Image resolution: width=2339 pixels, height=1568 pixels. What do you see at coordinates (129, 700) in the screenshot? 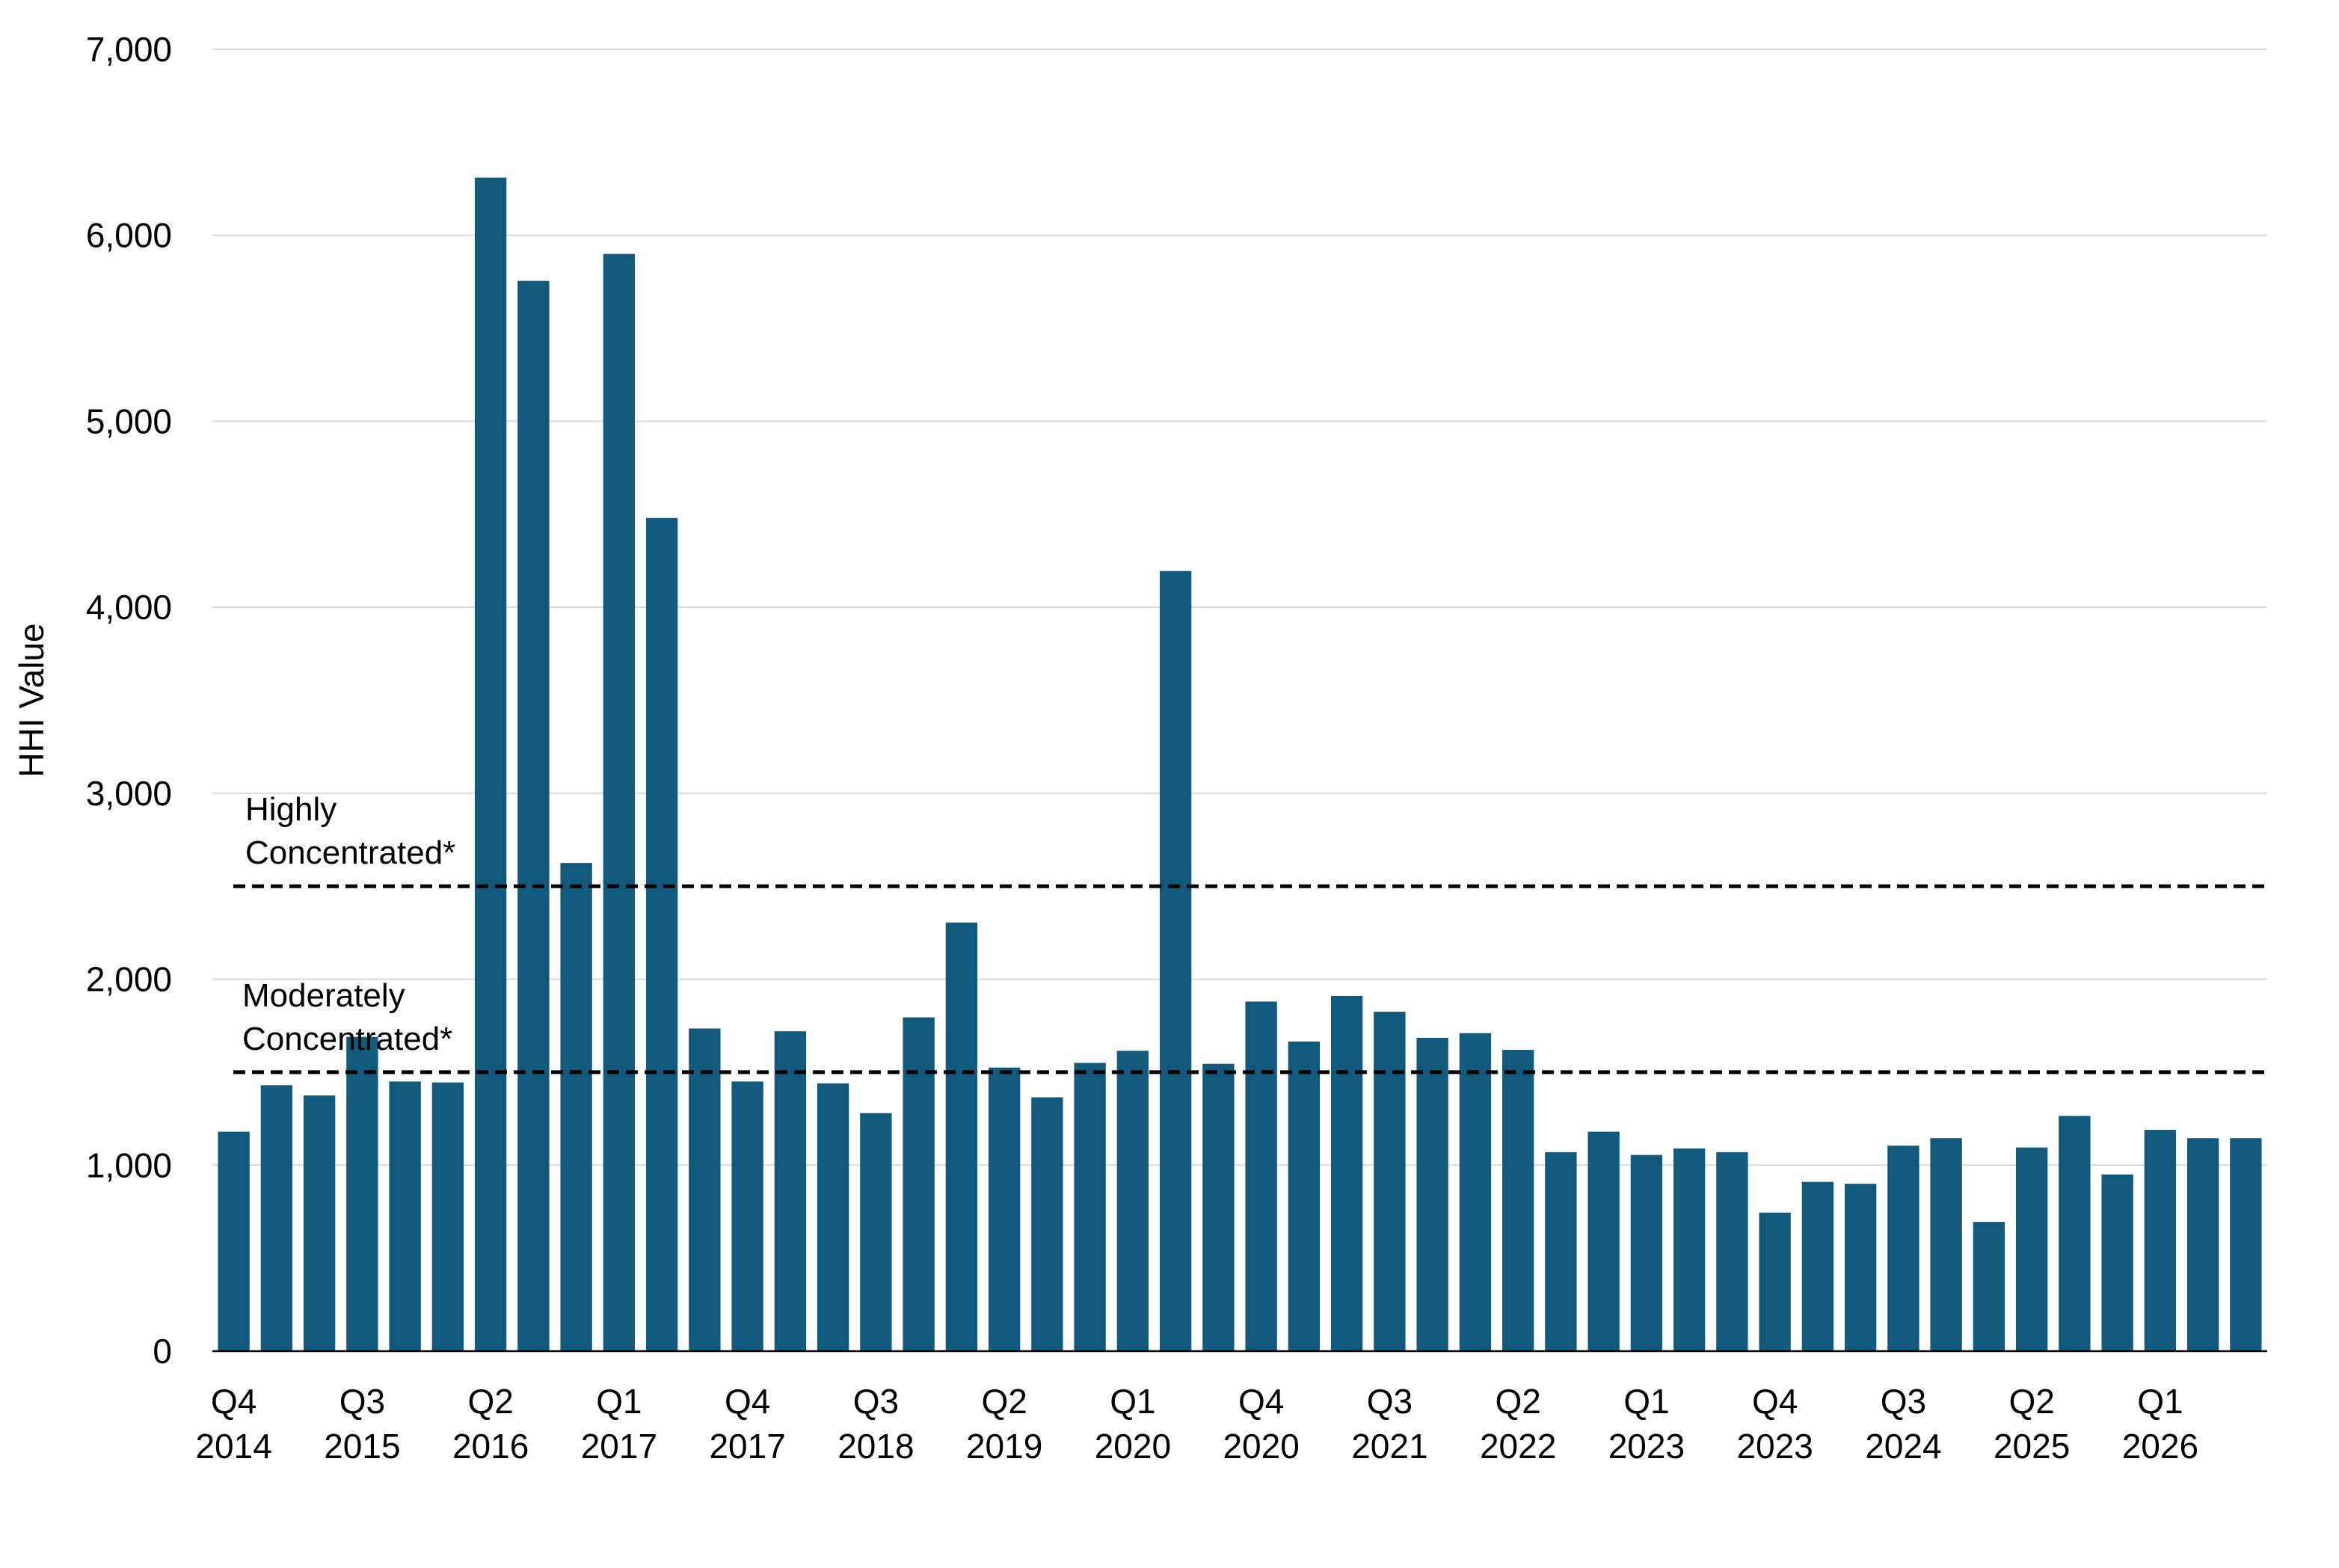
I see `y-axis-tick-labels: 0 1,000 2,000 3,000 4,000 5,000 6,000 7,000` at bounding box center [129, 700].